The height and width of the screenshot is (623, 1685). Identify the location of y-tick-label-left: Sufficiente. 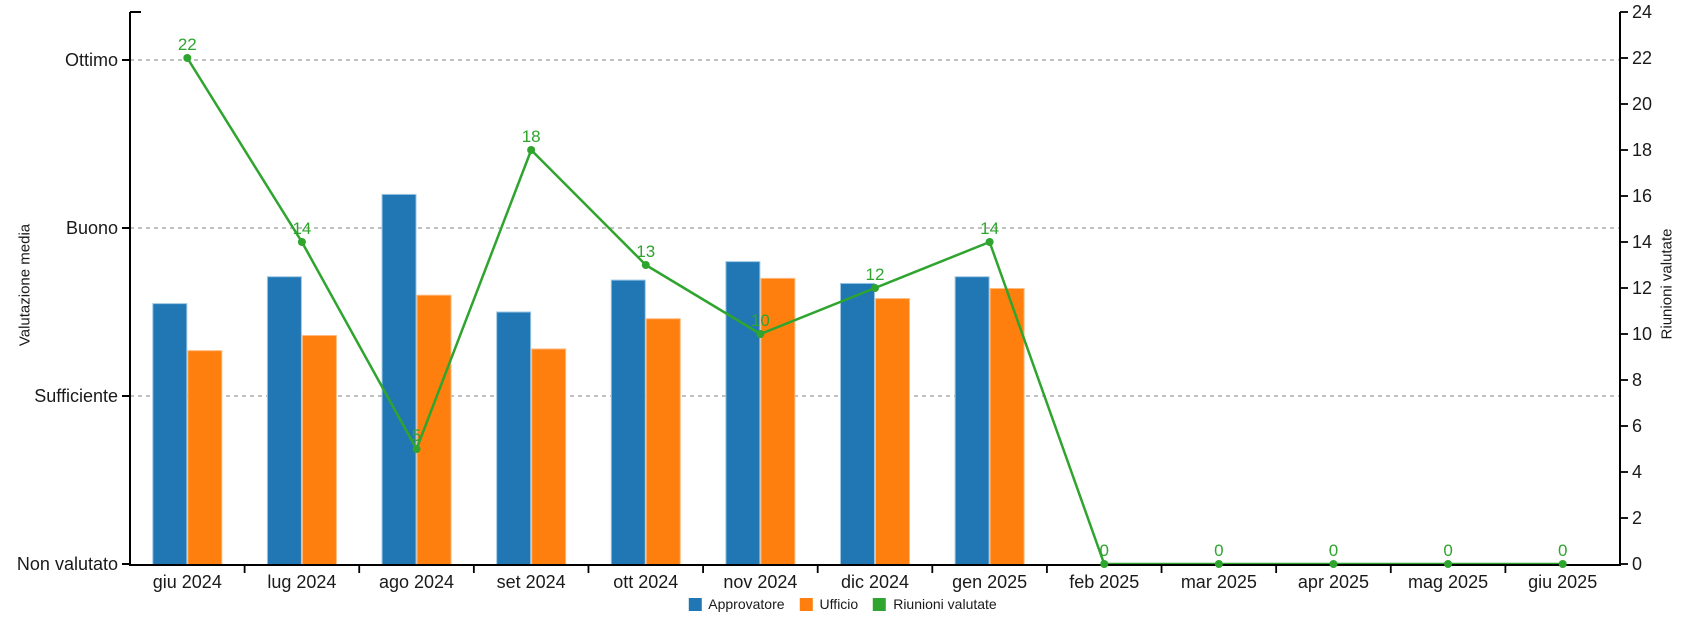
(76, 396).